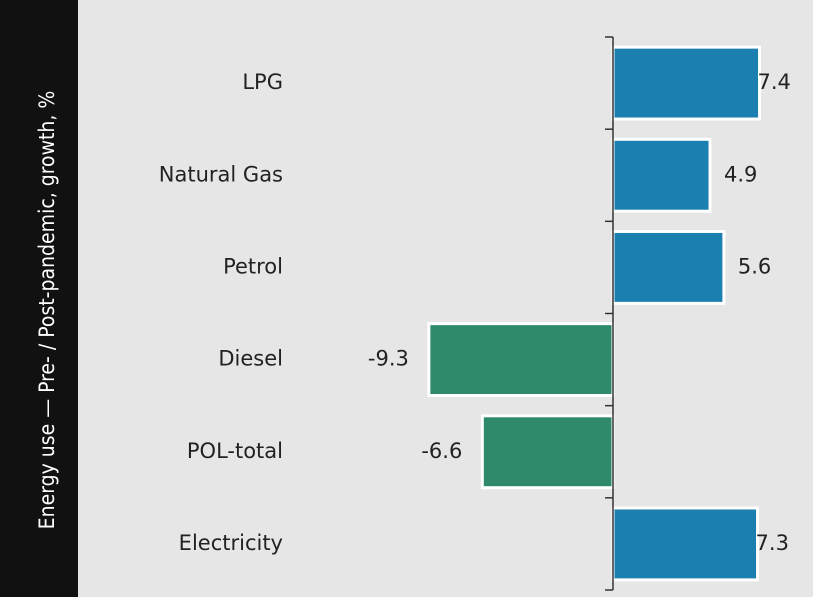  What do you see at coordinates (250, 359) in the screenshot?
I see `category-label: Diesel` at bounding box center [250, 359].